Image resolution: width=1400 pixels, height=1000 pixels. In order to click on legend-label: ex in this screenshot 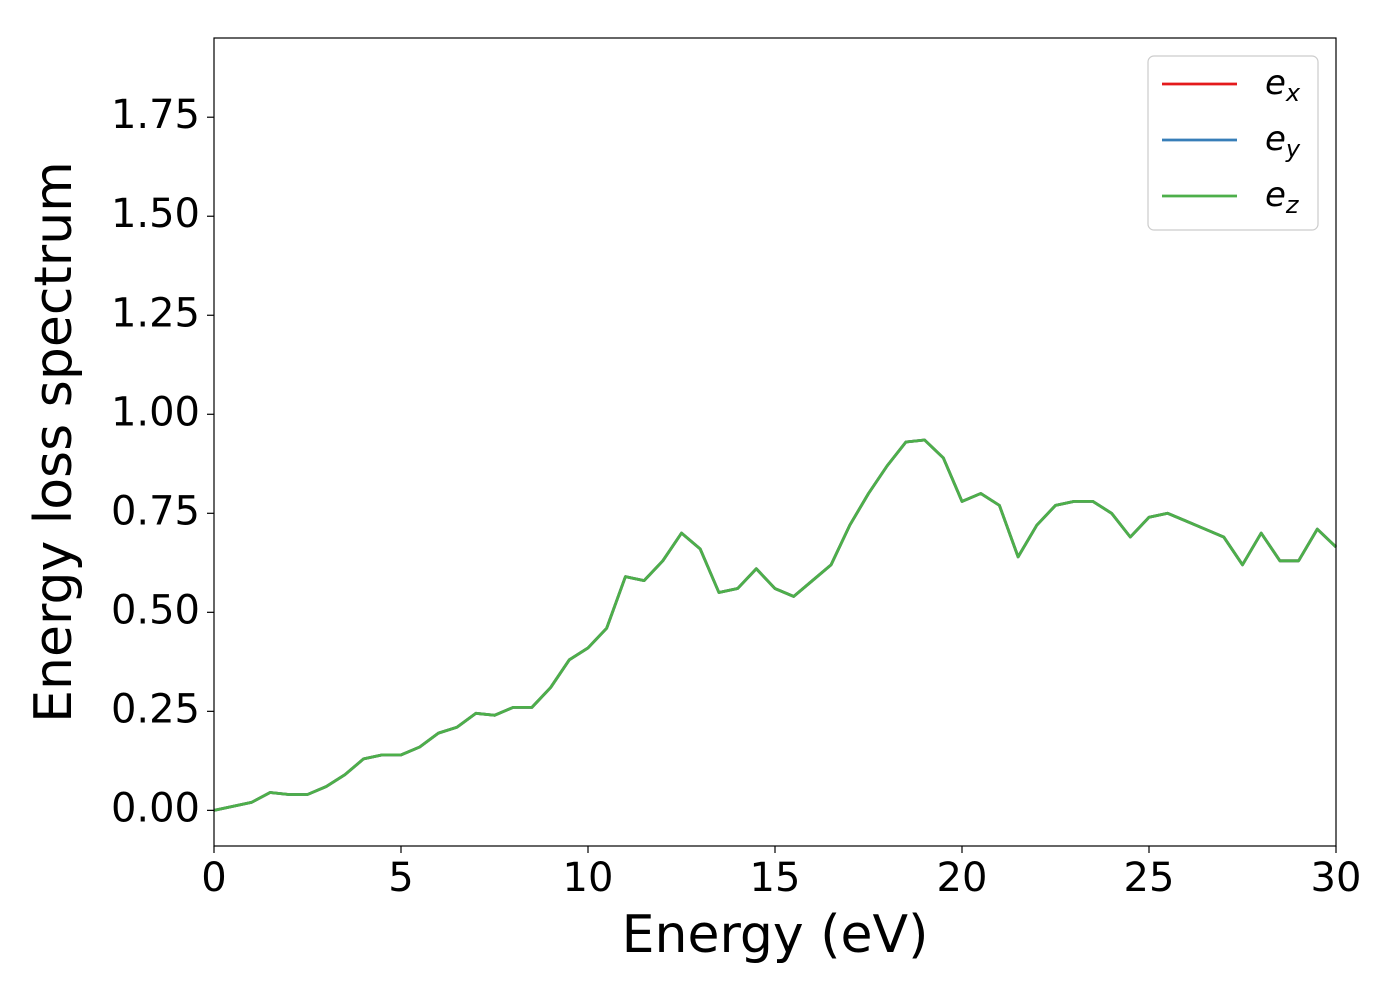, I will do `click(1283, 85)`.